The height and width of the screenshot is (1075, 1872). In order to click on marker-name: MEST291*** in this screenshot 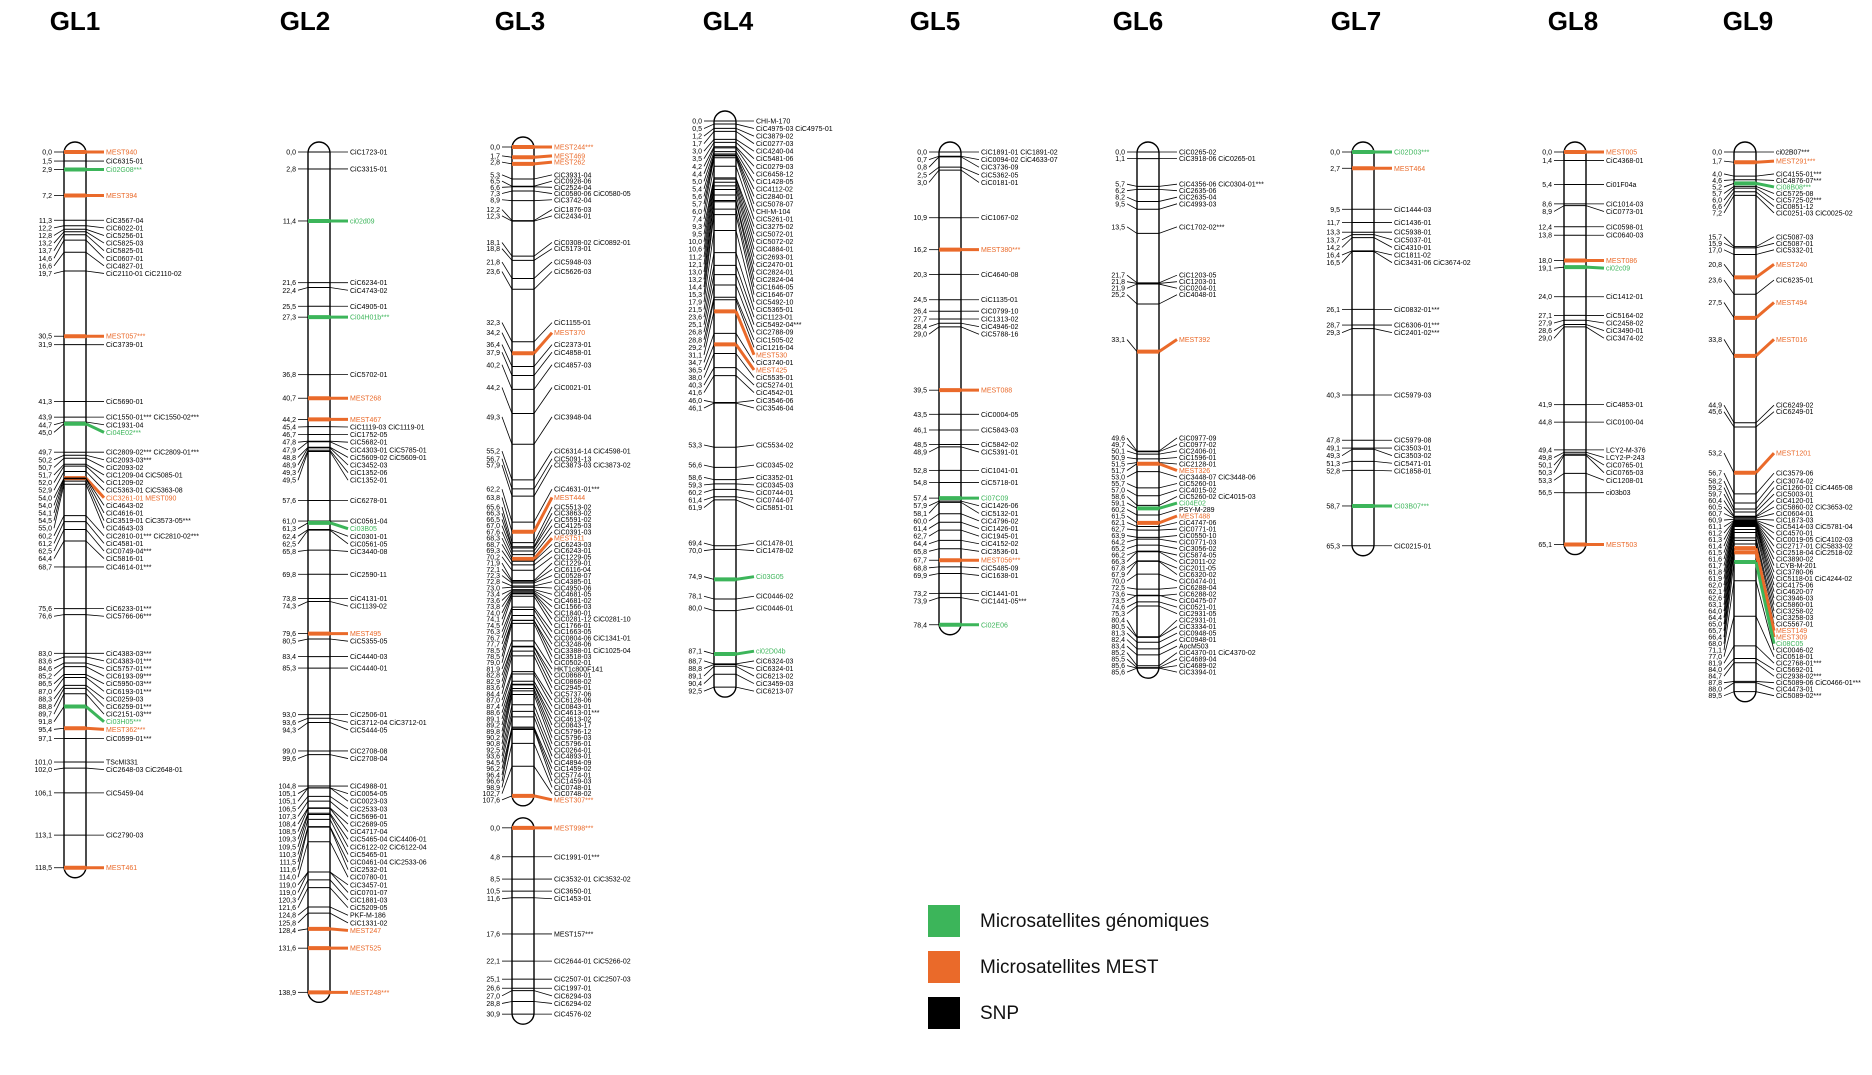, I will do `click(1796, 162)`.